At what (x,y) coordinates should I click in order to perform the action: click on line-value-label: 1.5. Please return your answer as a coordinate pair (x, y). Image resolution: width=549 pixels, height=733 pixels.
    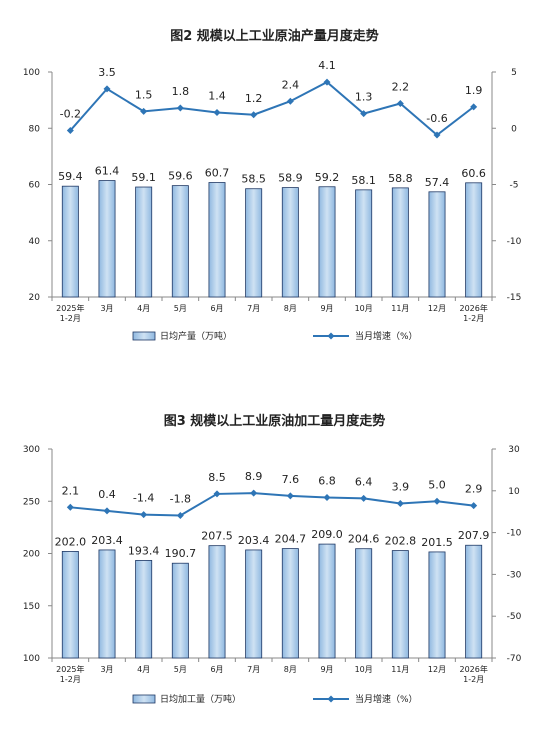
    Looking at the image, I should click on (144, 94).